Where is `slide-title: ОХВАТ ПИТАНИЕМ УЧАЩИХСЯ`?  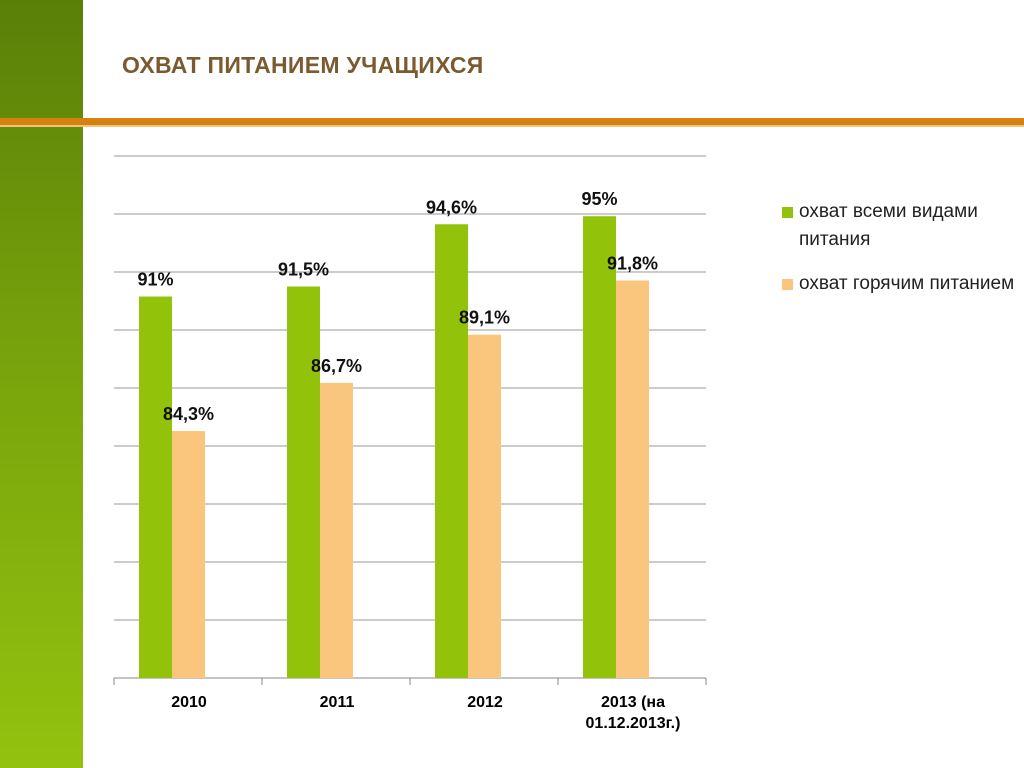
slide-title: ОХВАТ ПИТАНИЕМ УЧАЩИХСЯ is located at coordinates (303, 65).